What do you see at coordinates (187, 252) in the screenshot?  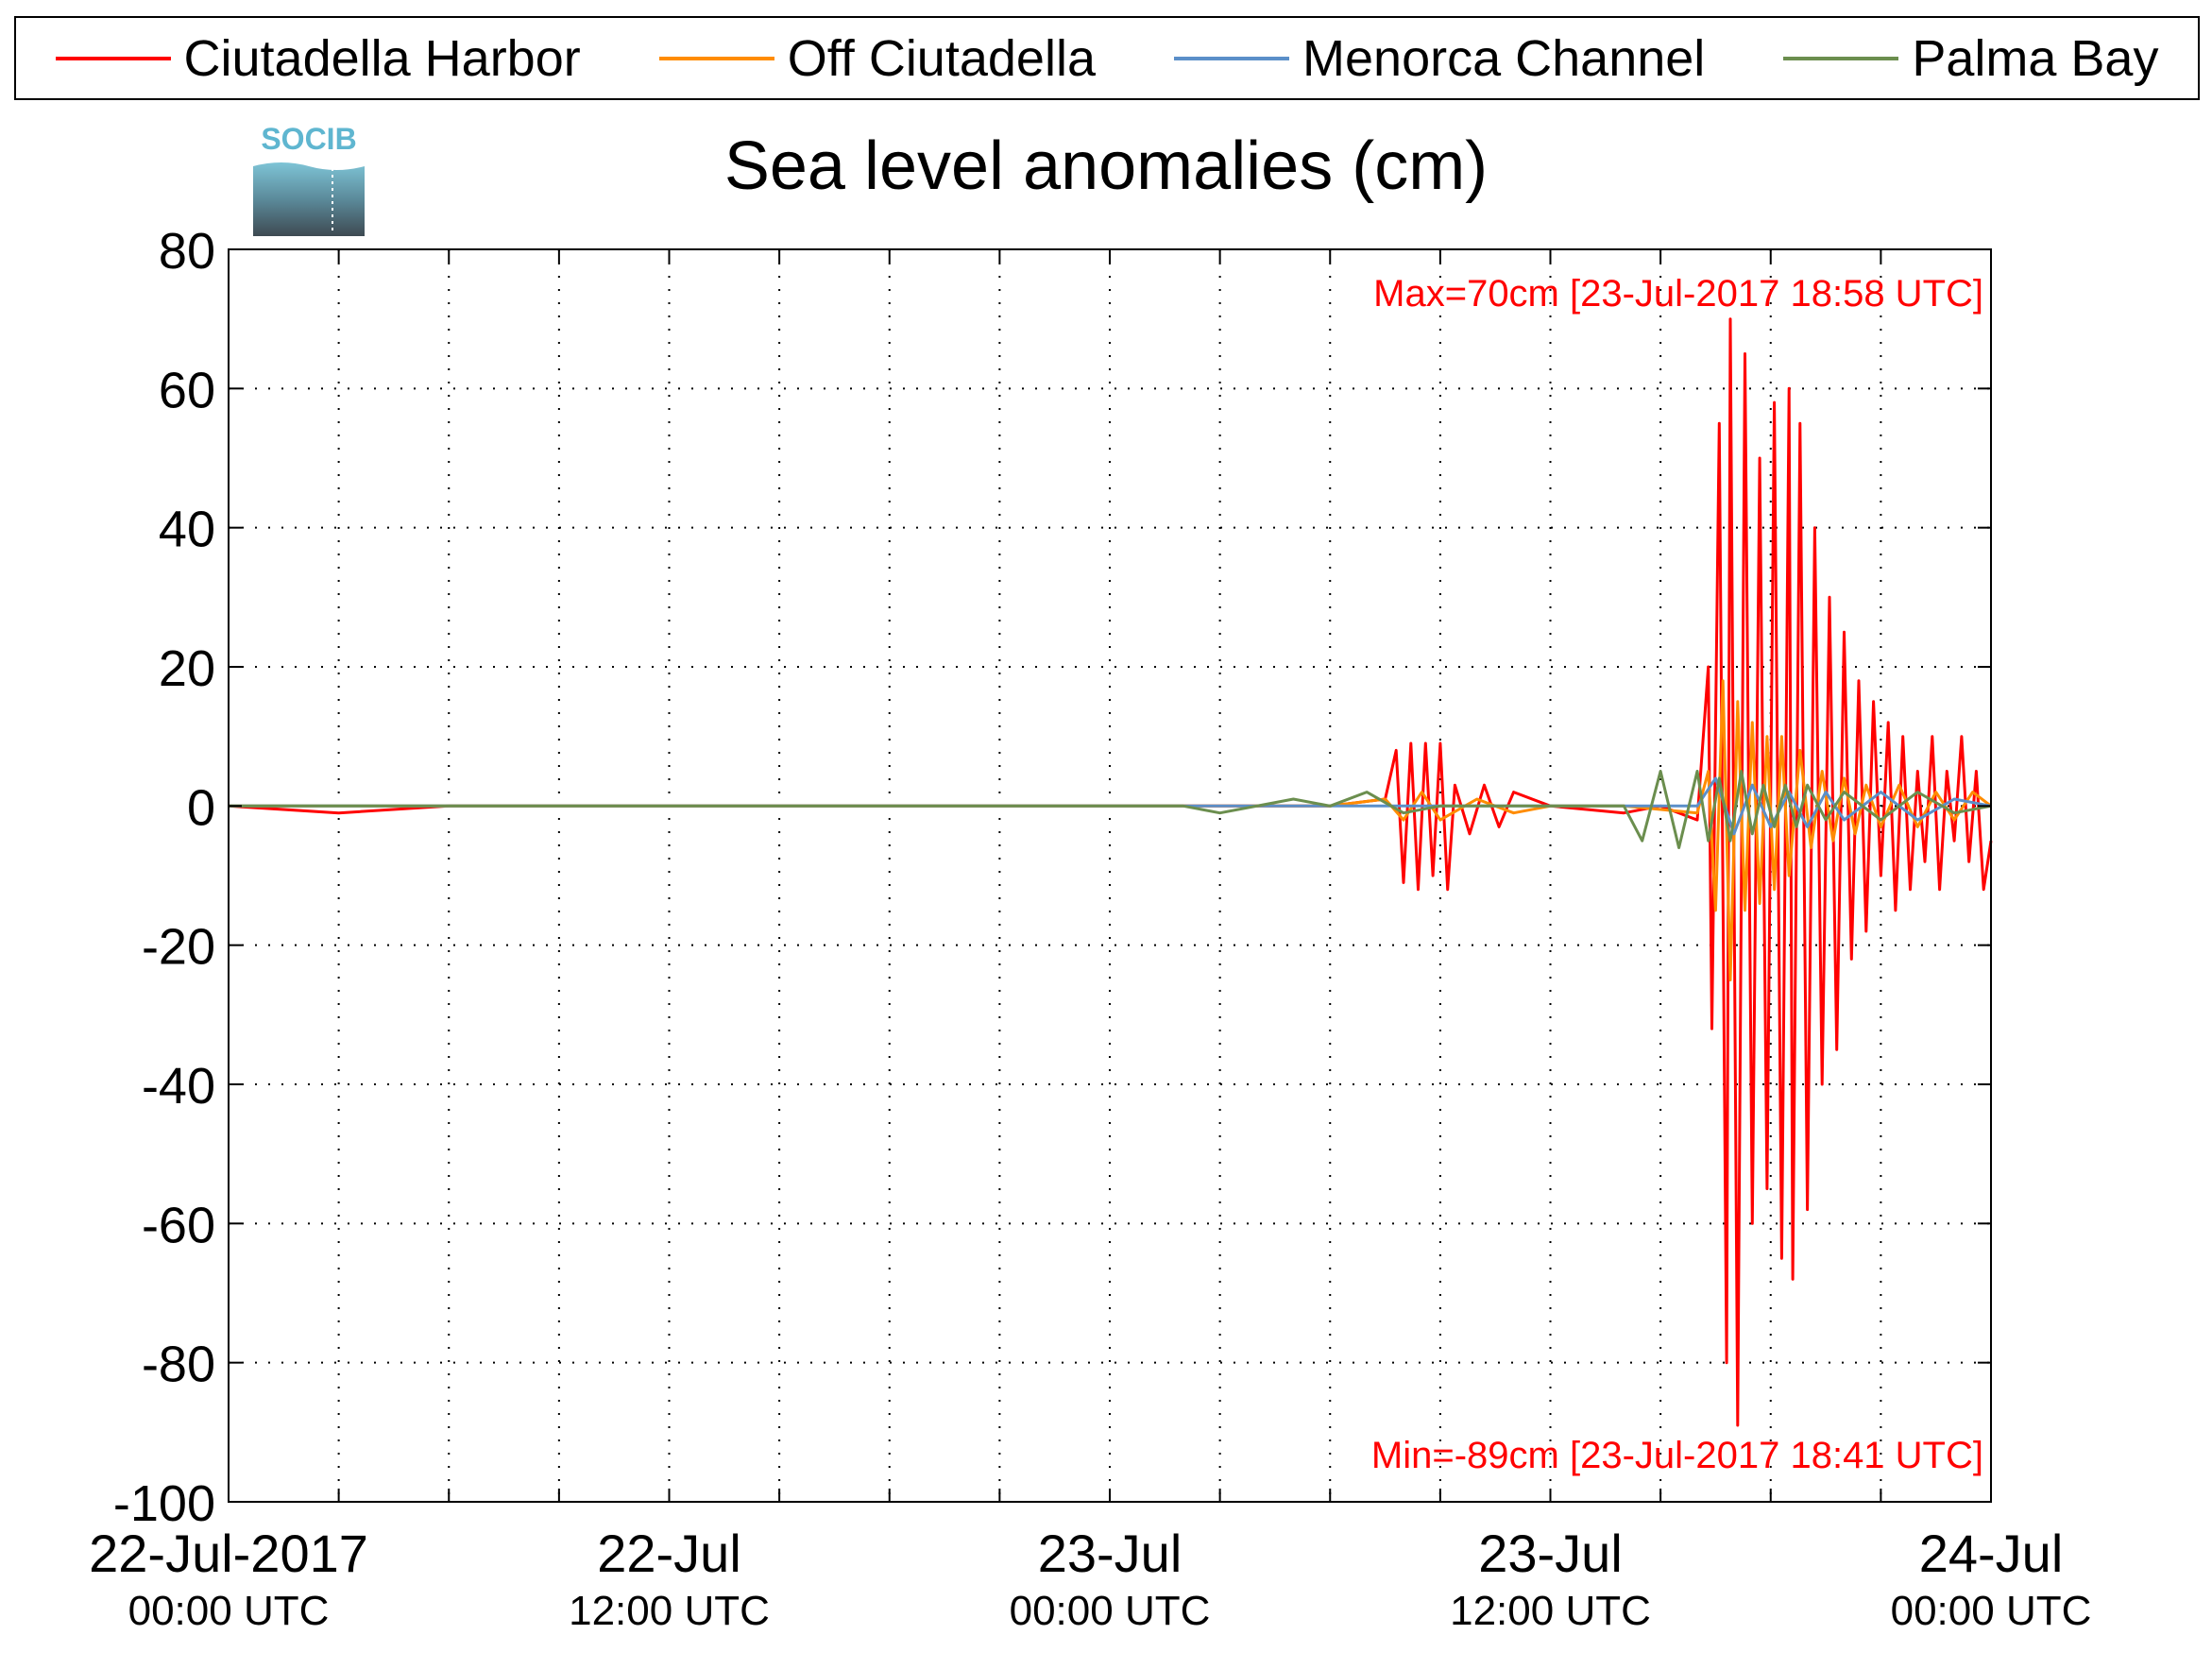 I see `y-tick-label: 80` at bounding box center [187, 252].